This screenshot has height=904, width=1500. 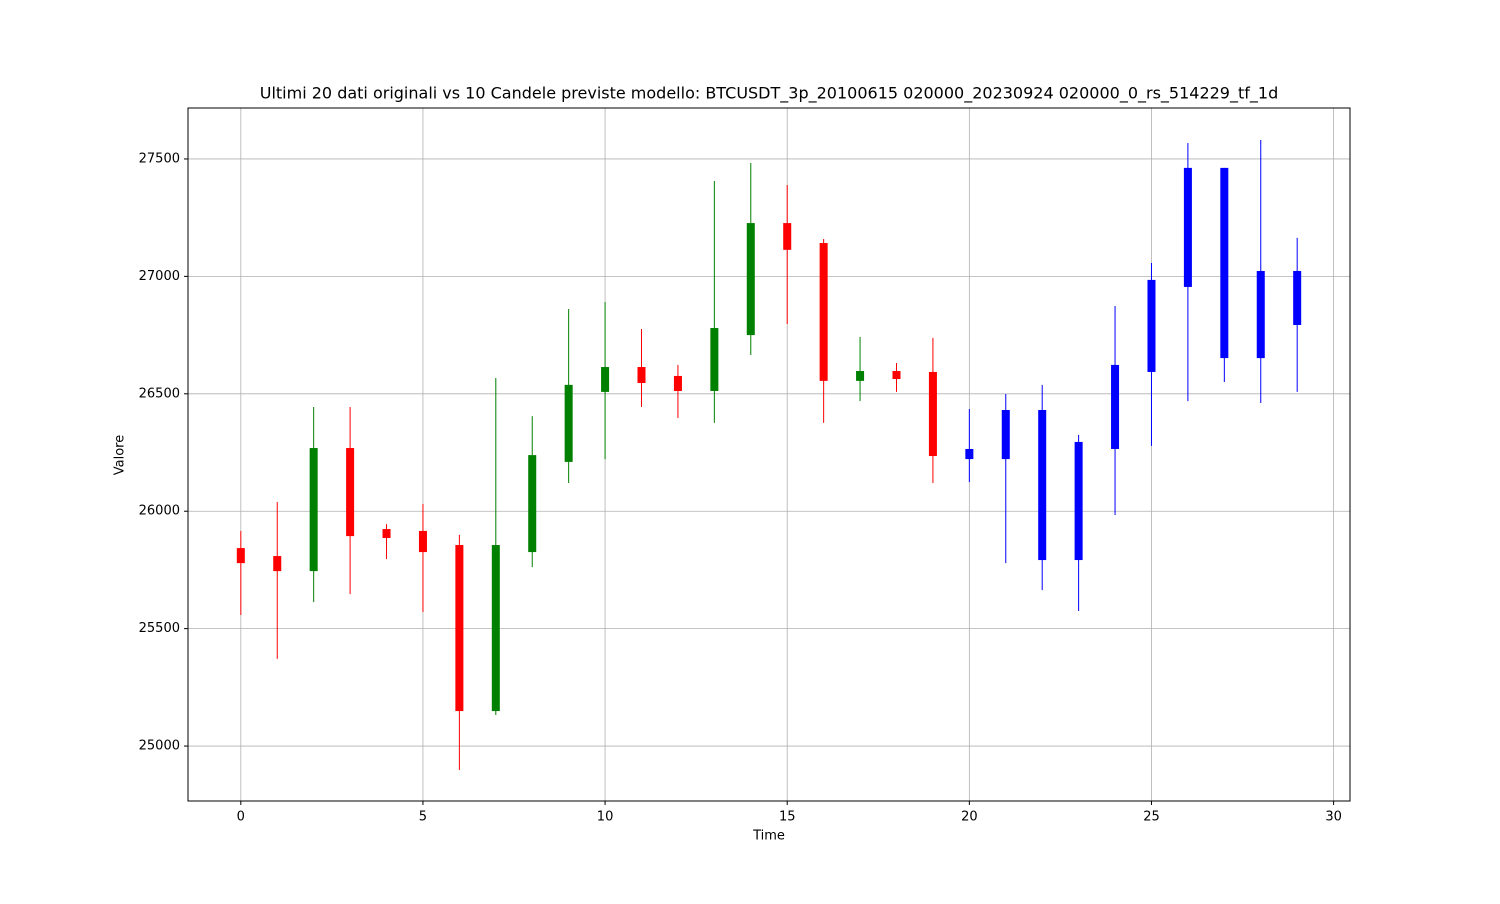 I want to click on x-tick-label: 30, so click(x=1333, y=817).